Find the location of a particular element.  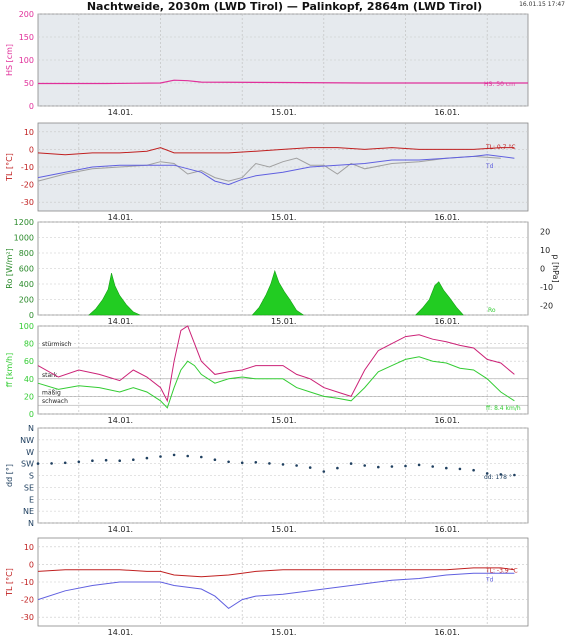

tl2b-series-line is located at coordinates (276, 572).